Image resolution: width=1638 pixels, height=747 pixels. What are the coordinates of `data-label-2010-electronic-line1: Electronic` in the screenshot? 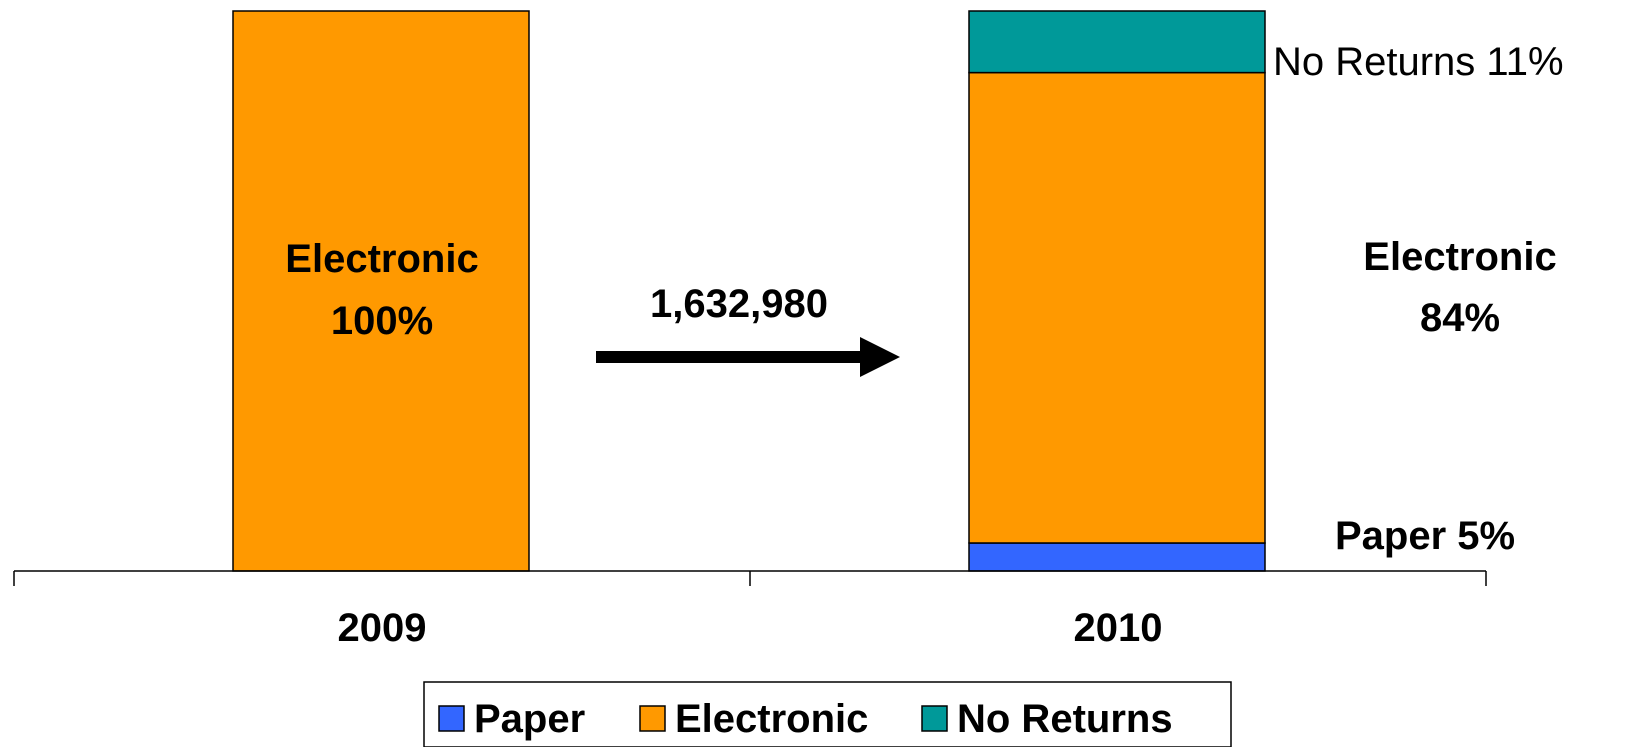 It's located at (1459, 257).